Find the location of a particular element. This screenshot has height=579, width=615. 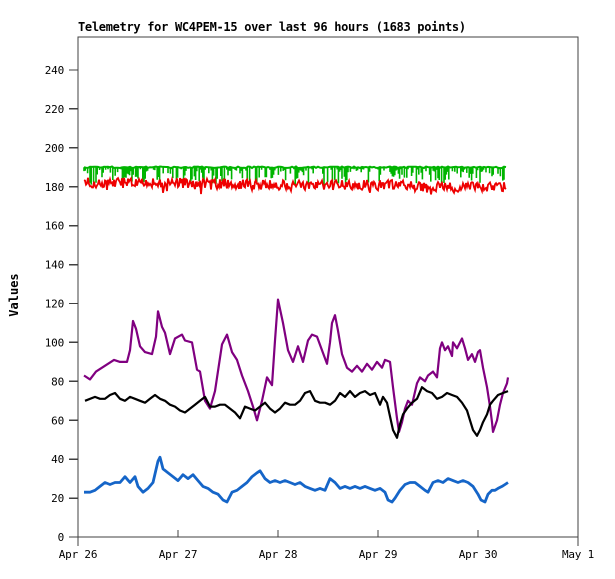

x-tick-label-1: Apr 27 is located at coordinates (178, 554).